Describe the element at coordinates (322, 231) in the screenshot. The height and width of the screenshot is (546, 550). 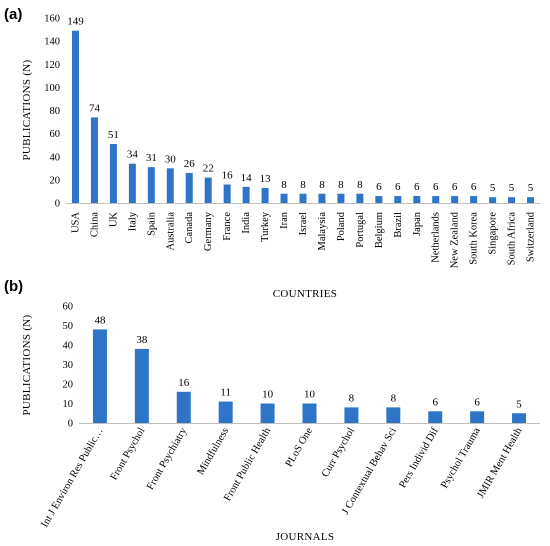
I see `category-label: Malaysia` at that location.